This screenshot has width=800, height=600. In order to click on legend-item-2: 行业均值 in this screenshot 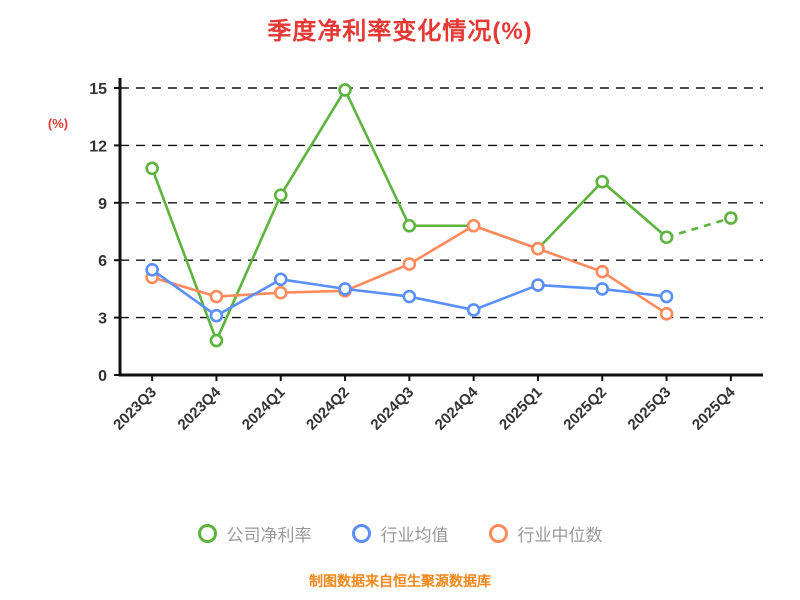, I will do `click(400, 533)`.